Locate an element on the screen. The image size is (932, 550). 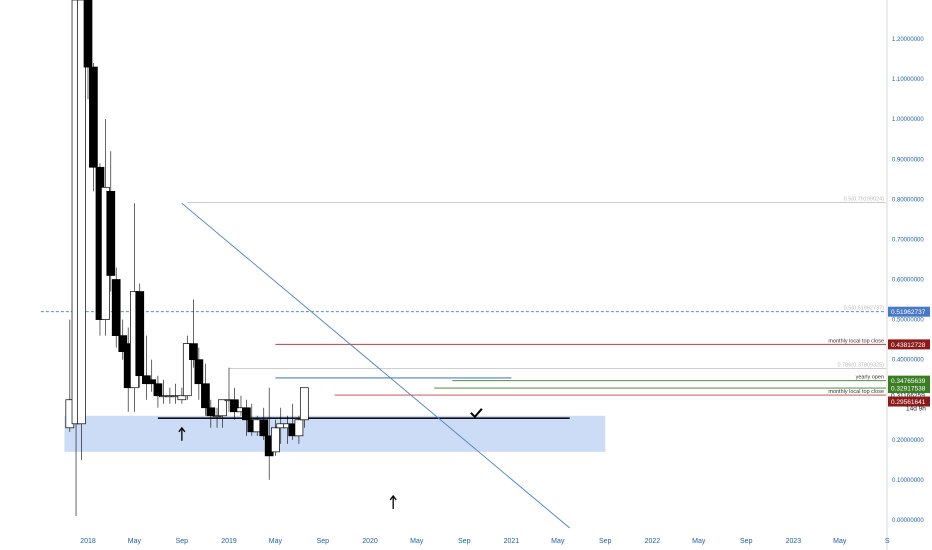
y-tick-label: 0.80000000 is located at coordinates (908, 200).